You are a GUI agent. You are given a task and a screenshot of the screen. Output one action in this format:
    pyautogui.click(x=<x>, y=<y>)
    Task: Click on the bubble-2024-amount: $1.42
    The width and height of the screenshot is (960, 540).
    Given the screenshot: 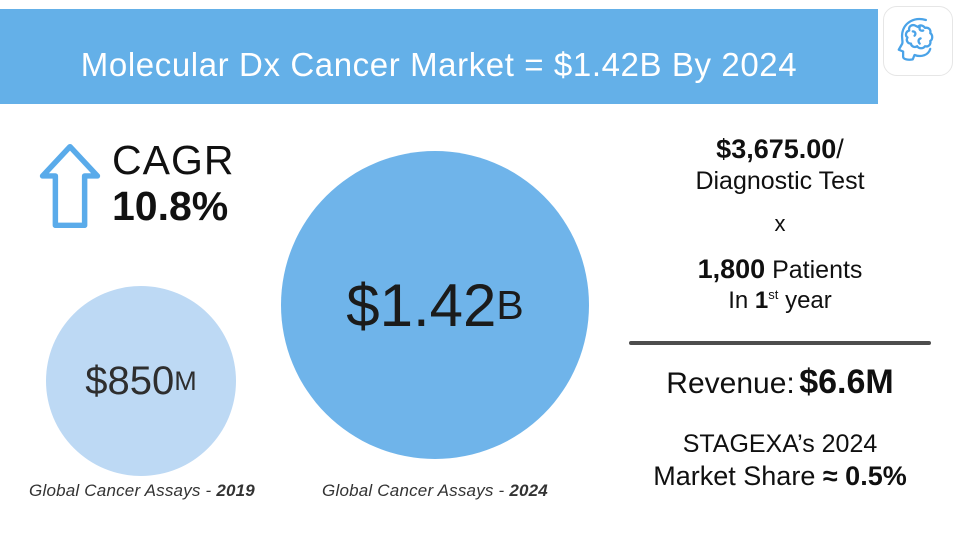 What is the action you would take?
    pyautogui.click(x=421, y=305)
    